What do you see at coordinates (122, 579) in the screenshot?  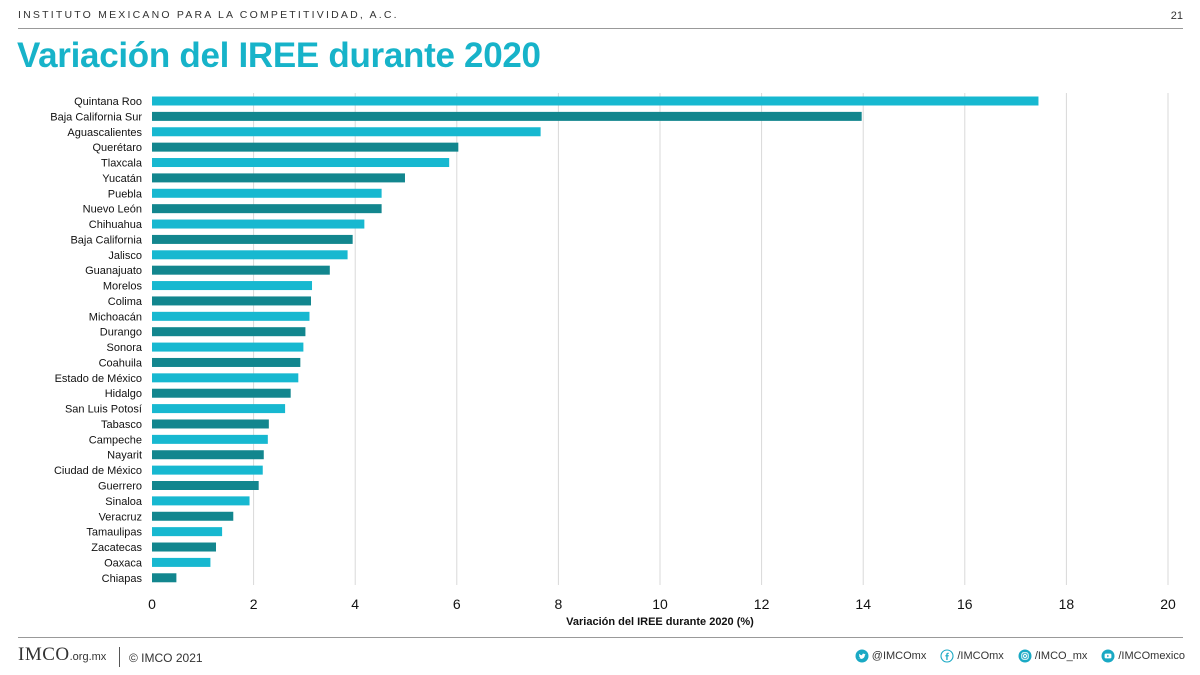 I see `category-label: Chiapas` at bounding box center [122, 579].